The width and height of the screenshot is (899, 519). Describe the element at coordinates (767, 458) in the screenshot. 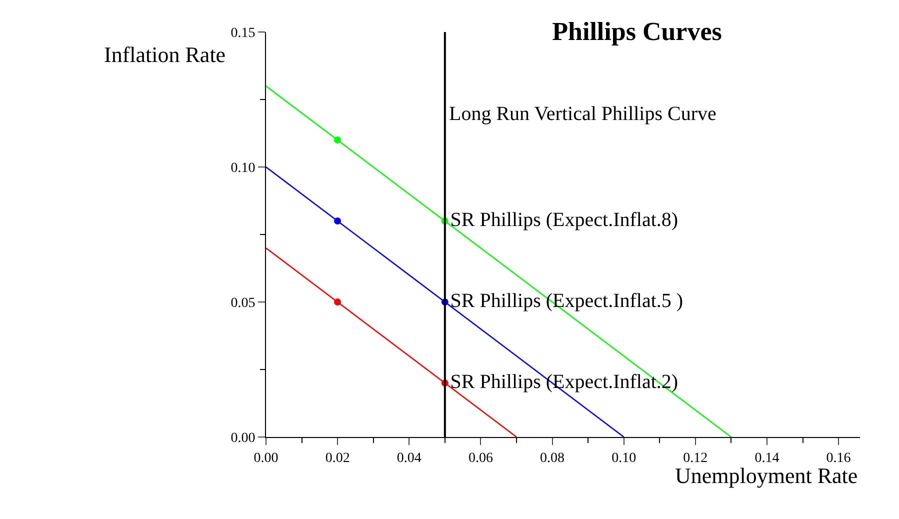

I see `x-tick-label: 0.14` at that location.